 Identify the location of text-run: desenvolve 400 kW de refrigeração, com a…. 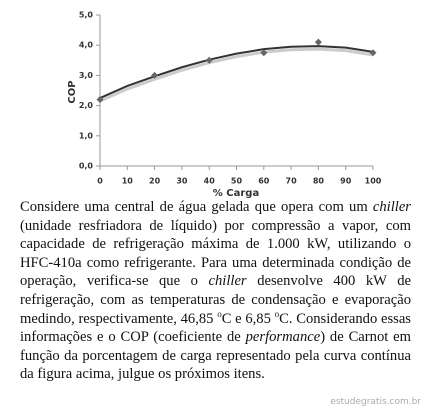
(215, 300).